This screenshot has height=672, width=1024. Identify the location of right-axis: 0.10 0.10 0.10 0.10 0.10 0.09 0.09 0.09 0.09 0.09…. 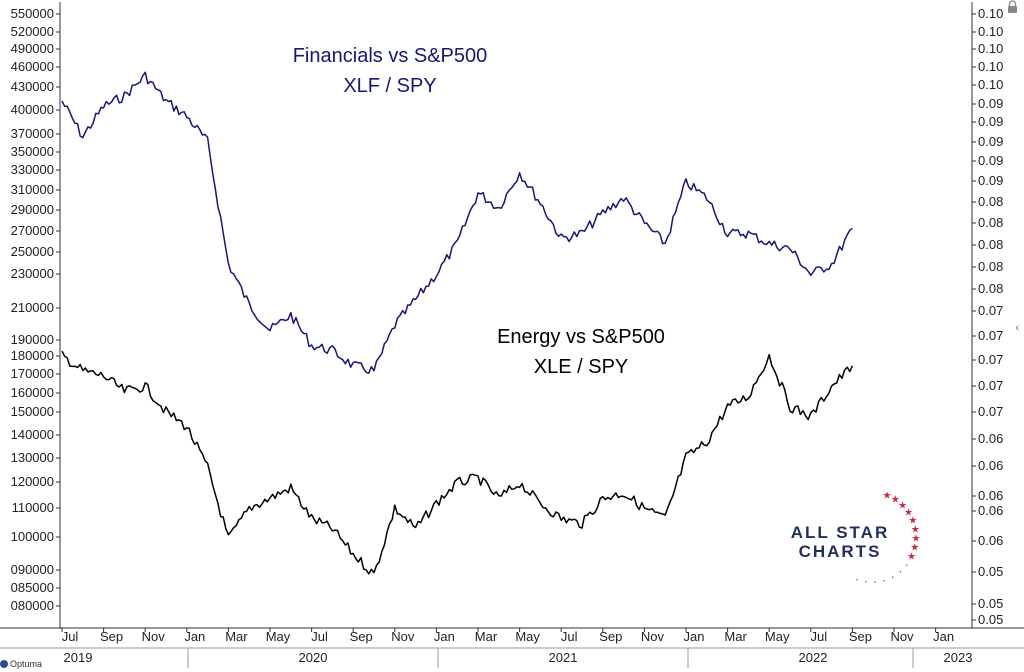
(987, 316).